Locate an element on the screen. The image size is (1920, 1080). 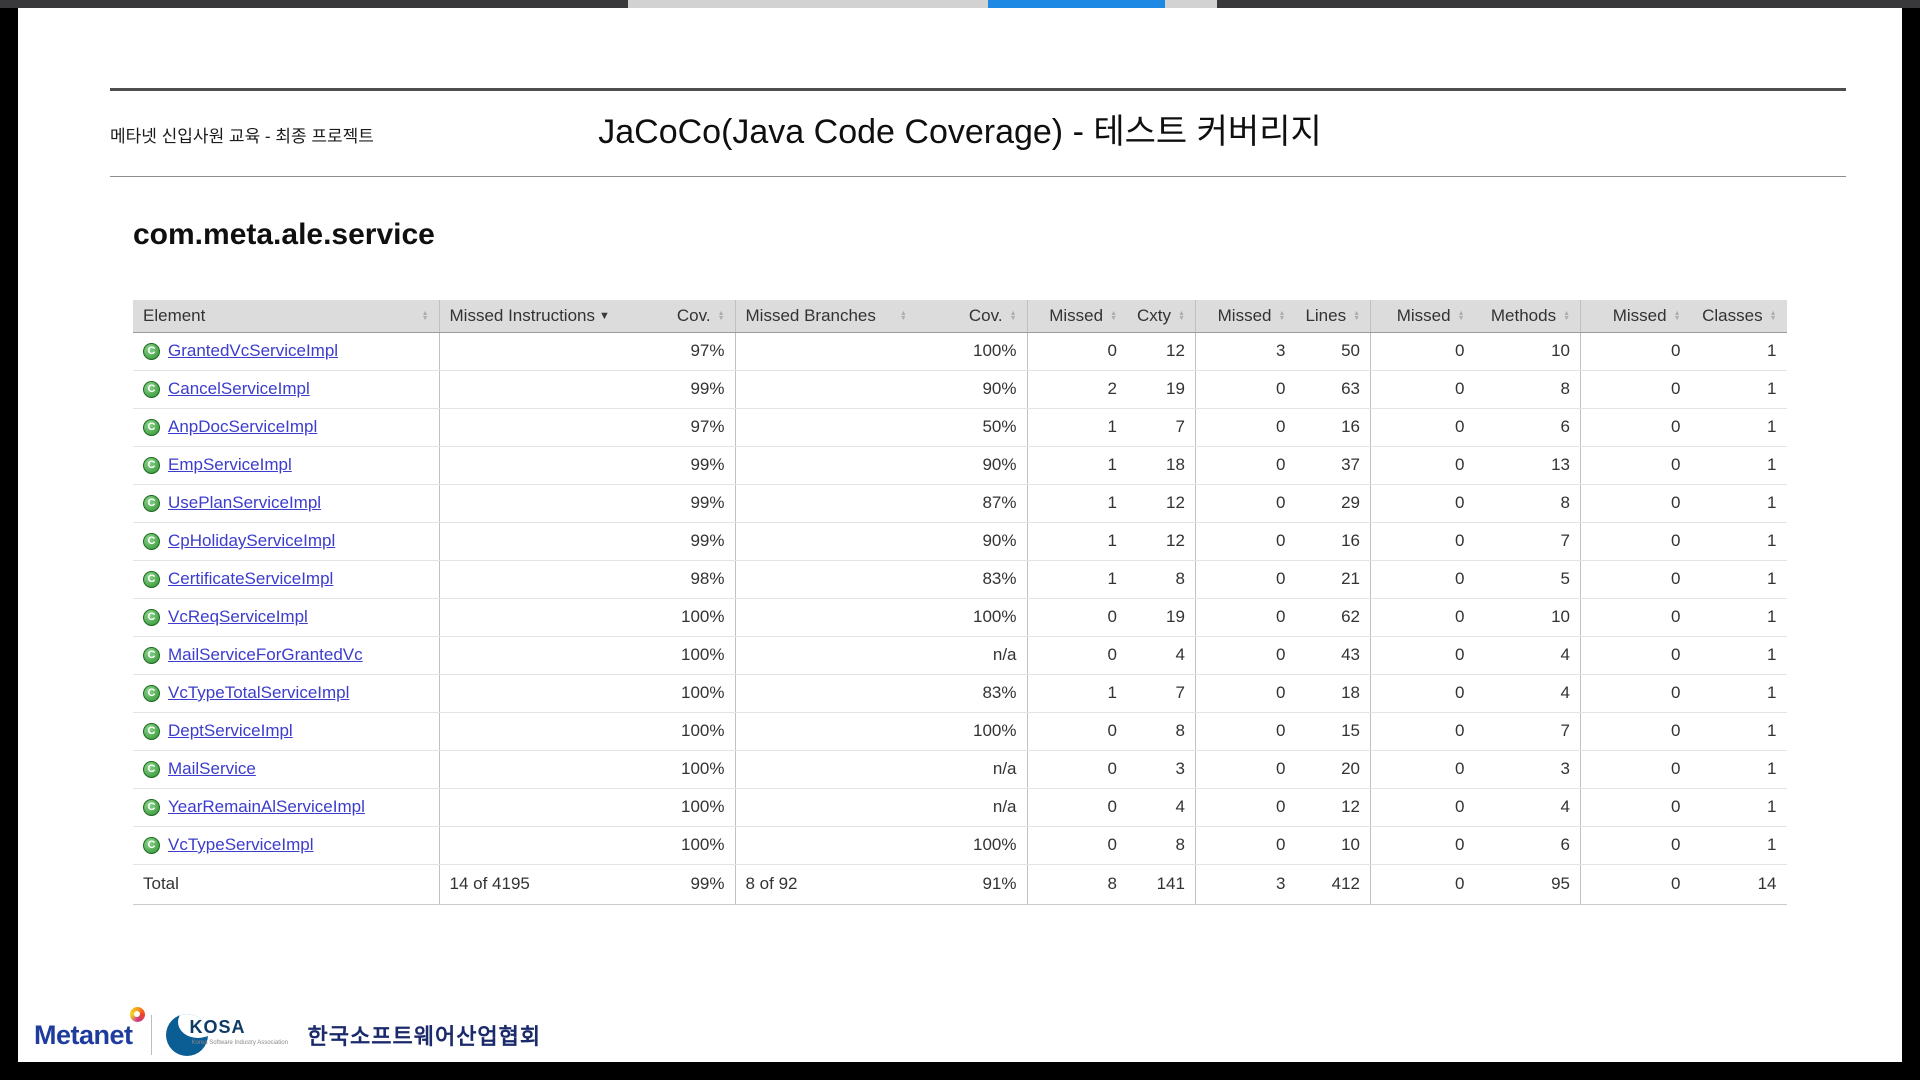
package-title: com.meta.ale.service is located at coordinates (284, 234).